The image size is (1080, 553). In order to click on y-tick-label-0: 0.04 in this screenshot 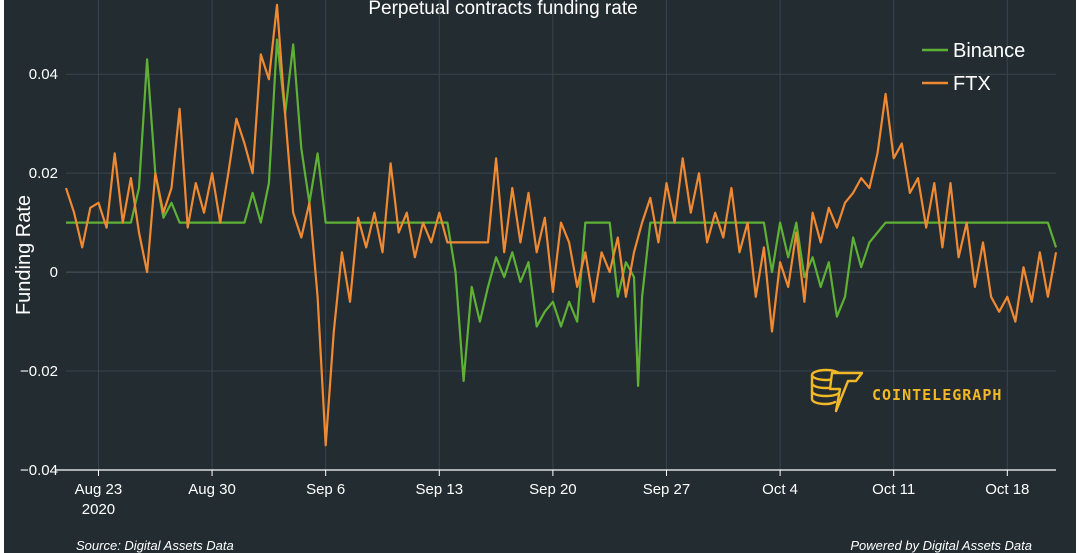, I will do `click(43, 74)`.